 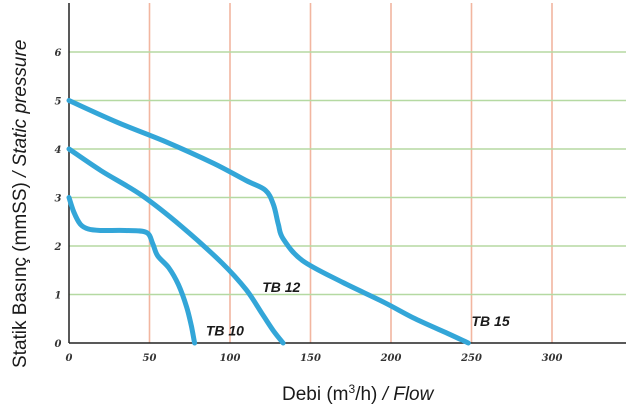 What do you see at coordinates (20, 275) in the screenshot?
I see `y-axis-title-main: Statik Basınç (mmSS)` at bounding box center [20, 275].